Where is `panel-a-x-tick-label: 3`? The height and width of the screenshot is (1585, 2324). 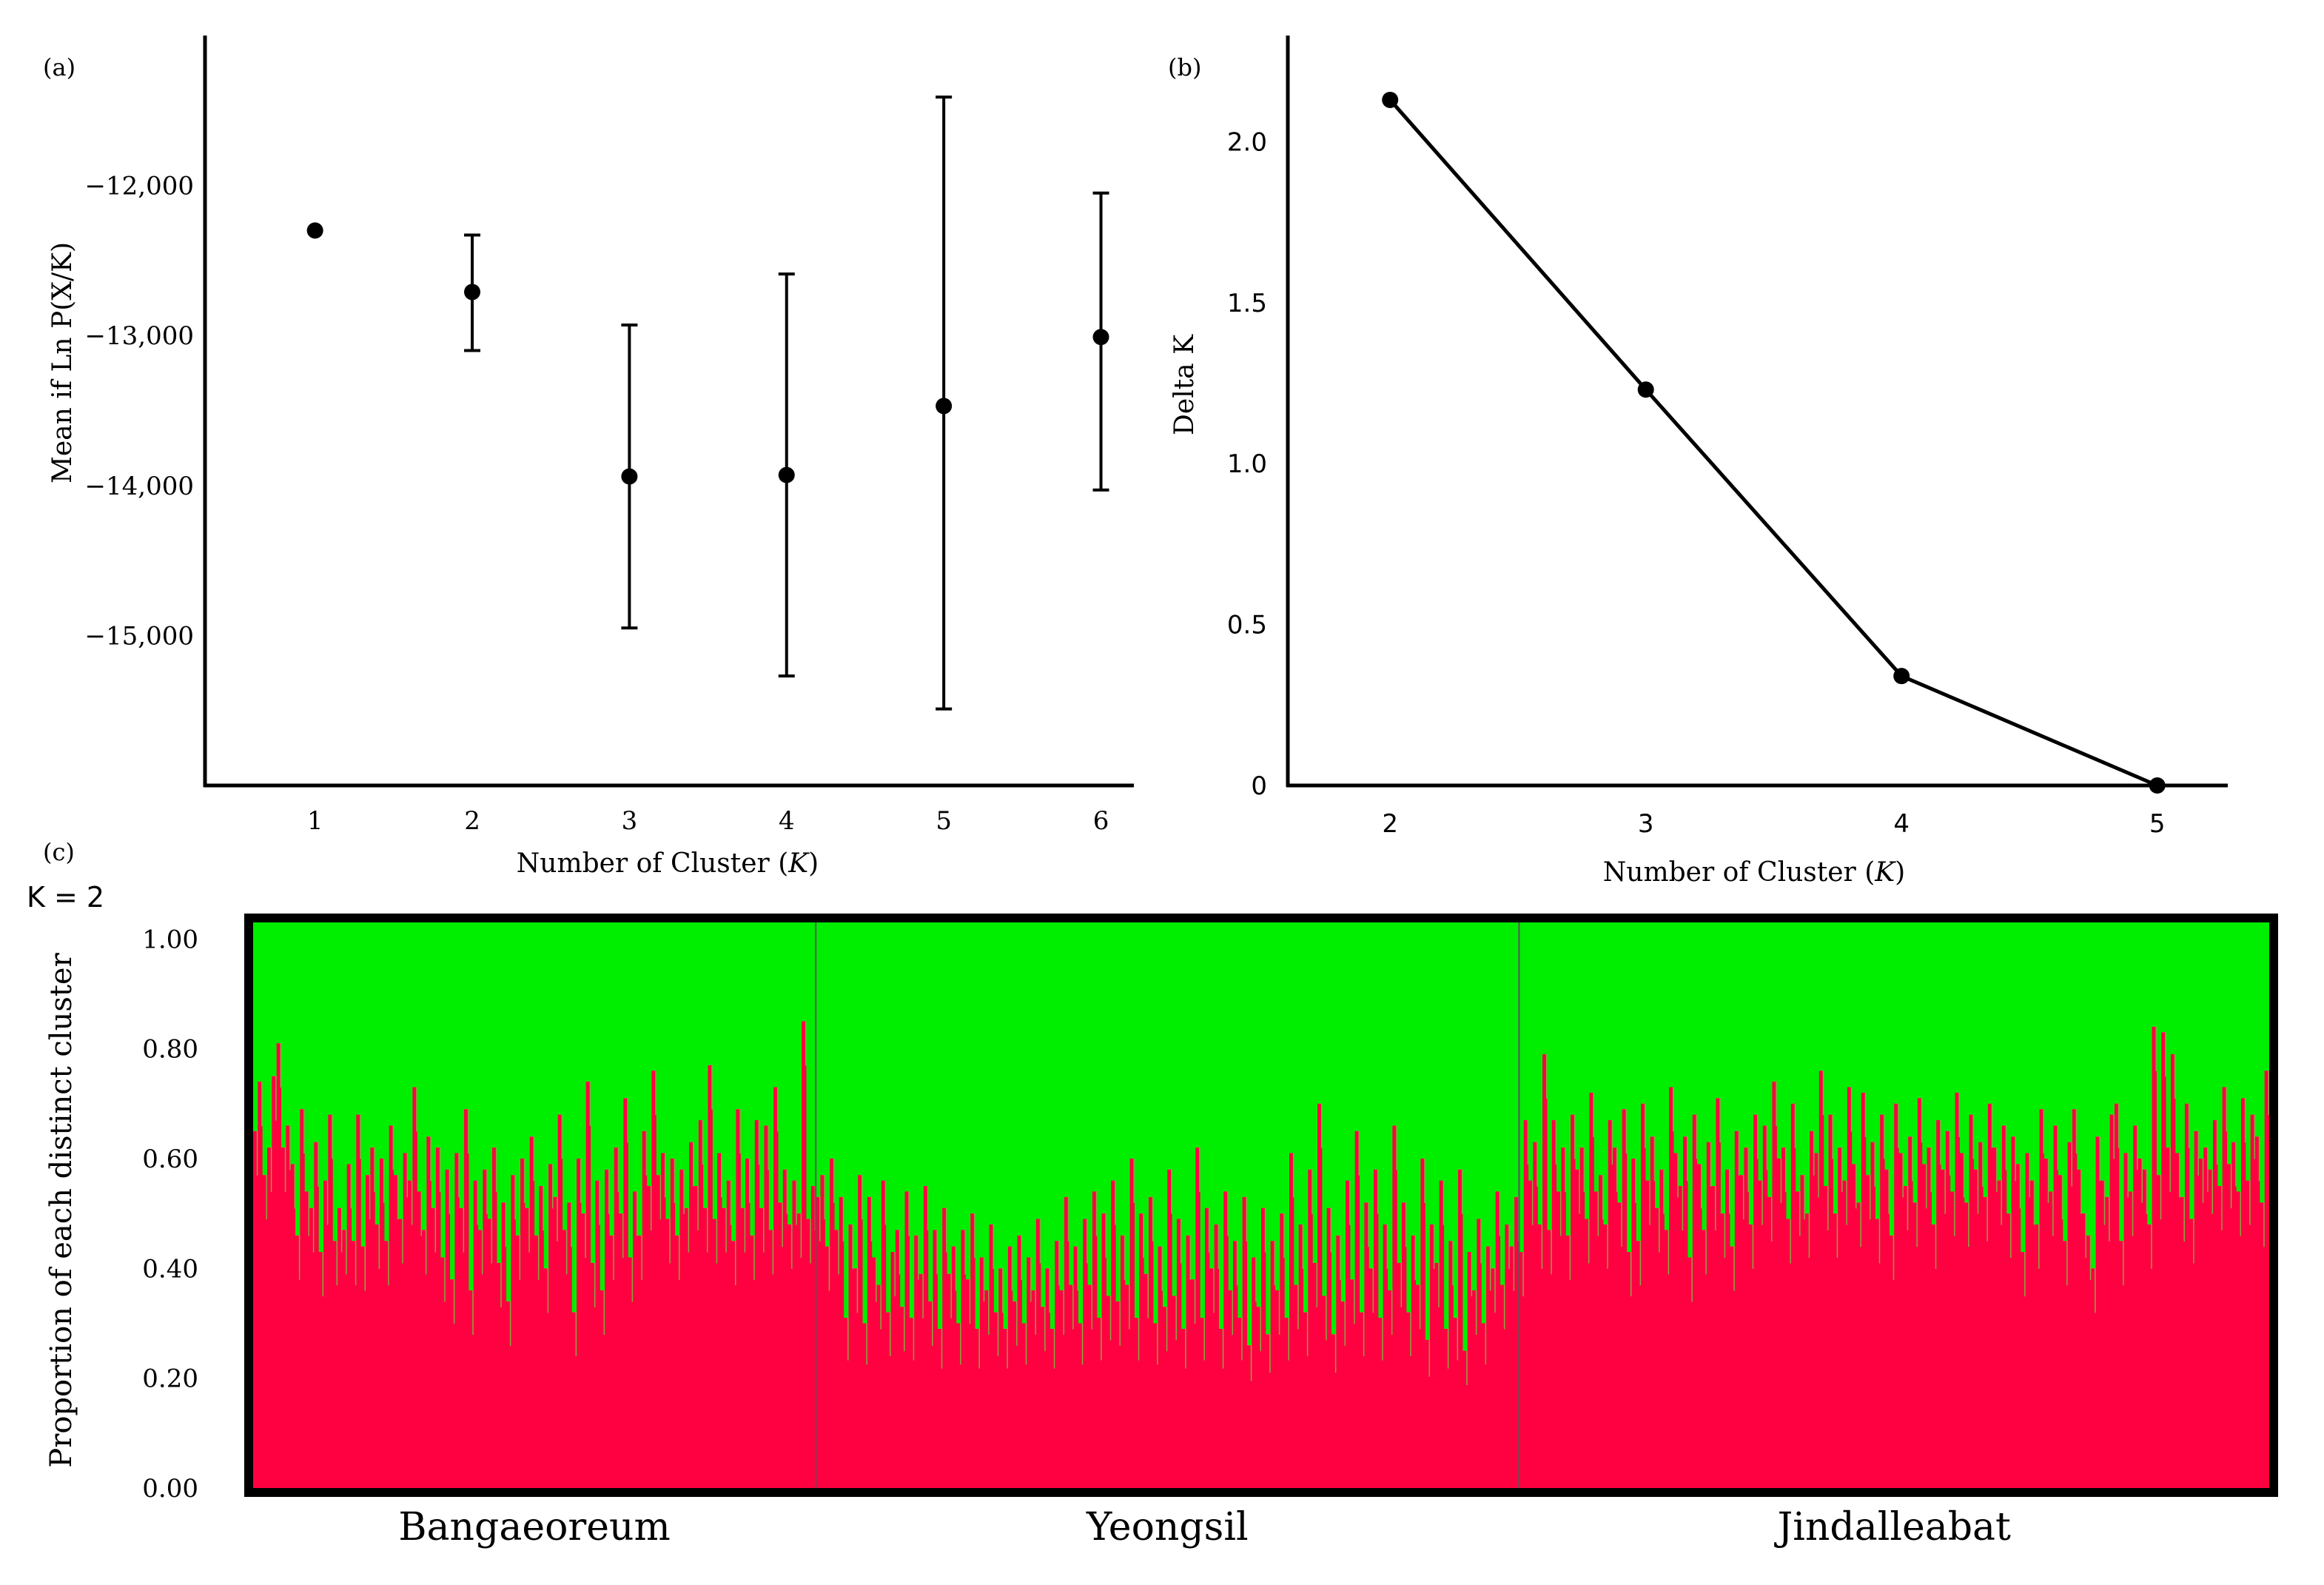 panel-a-x-tick-label: 3 is located at coordinates (630, 821).